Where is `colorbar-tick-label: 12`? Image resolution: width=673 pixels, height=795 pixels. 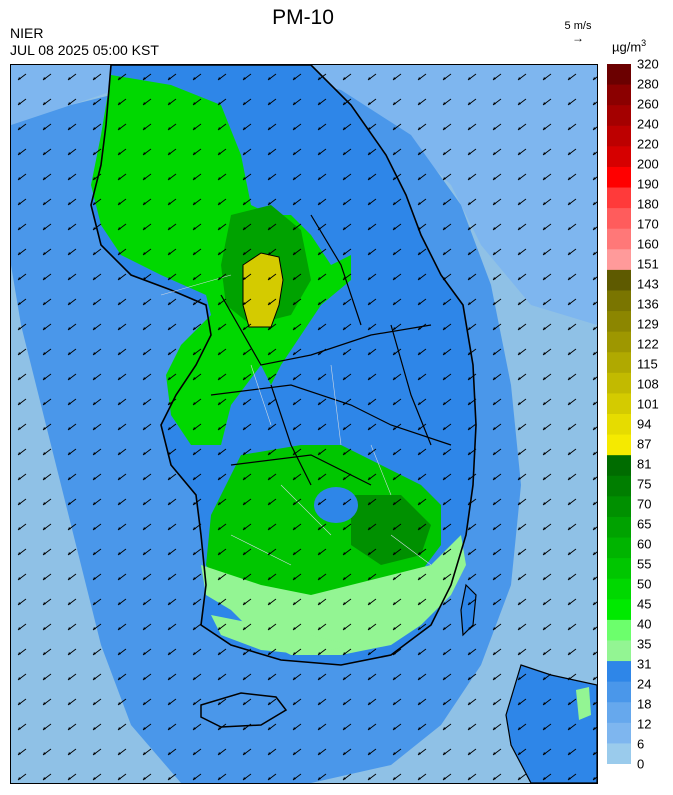
colorbar-tick-label: 12 is located at coordinates (644, 724).